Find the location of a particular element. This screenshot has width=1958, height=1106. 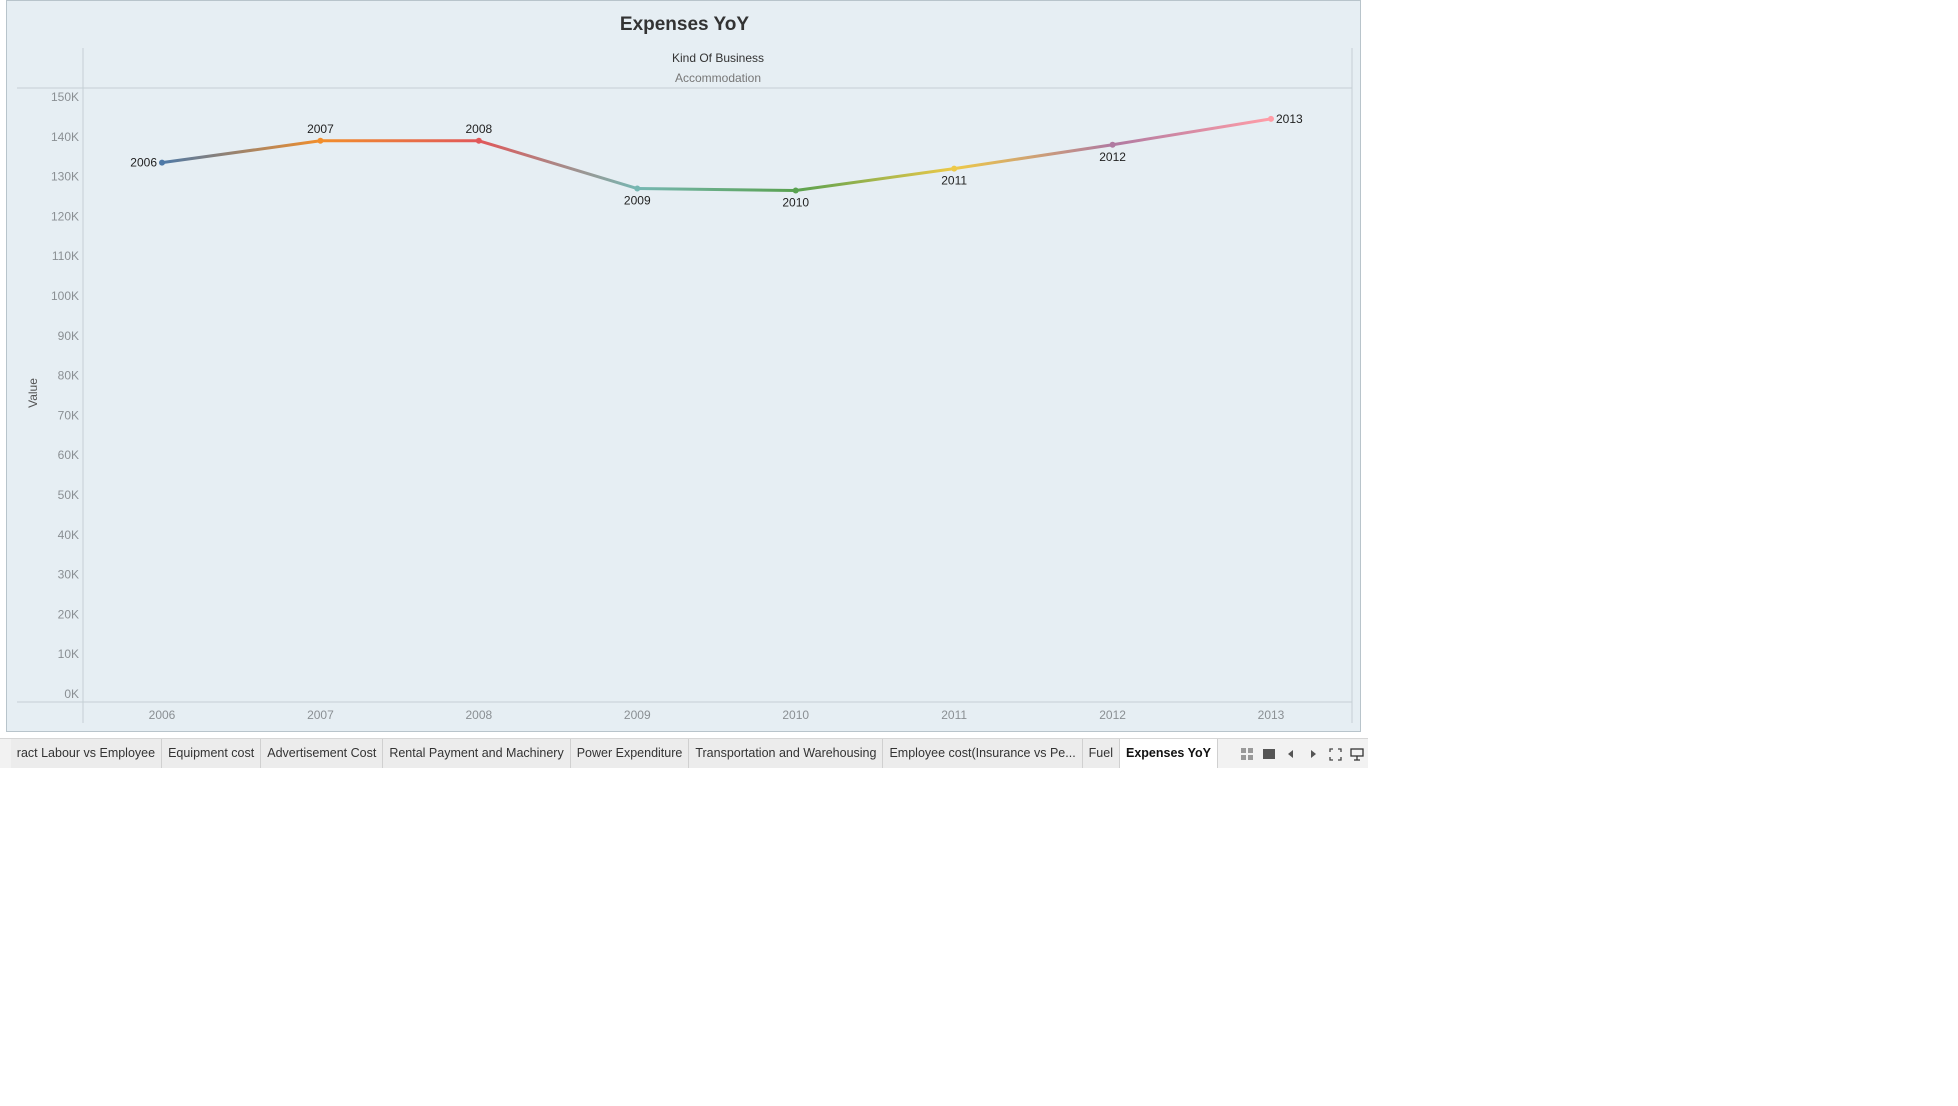

data-labels: 2006 2007 2008 2009 2010 2011 2012 2013 is located at coordinates (716, 161).